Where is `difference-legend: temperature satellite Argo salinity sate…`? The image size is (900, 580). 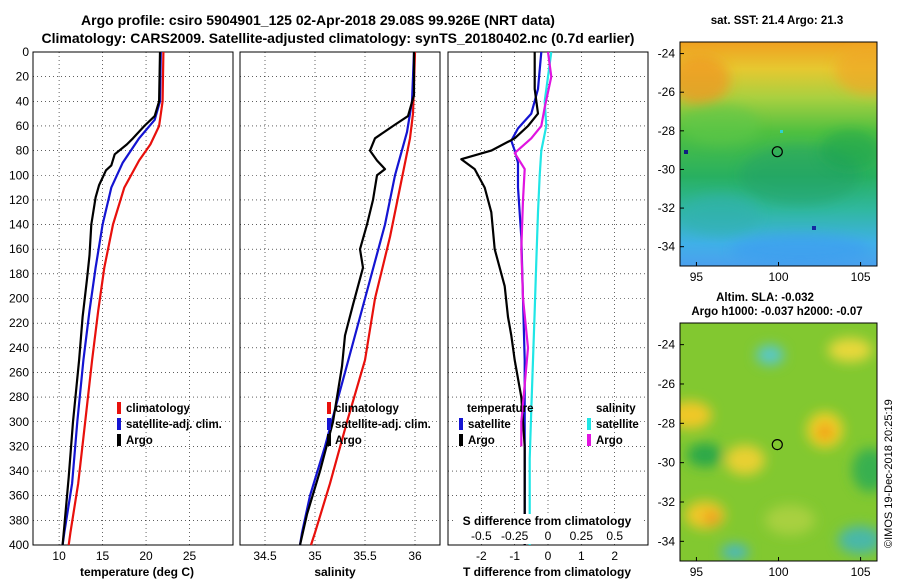 difference-legend: temperature satellite Argo salinity sate… is located at coordinates (549, 425).